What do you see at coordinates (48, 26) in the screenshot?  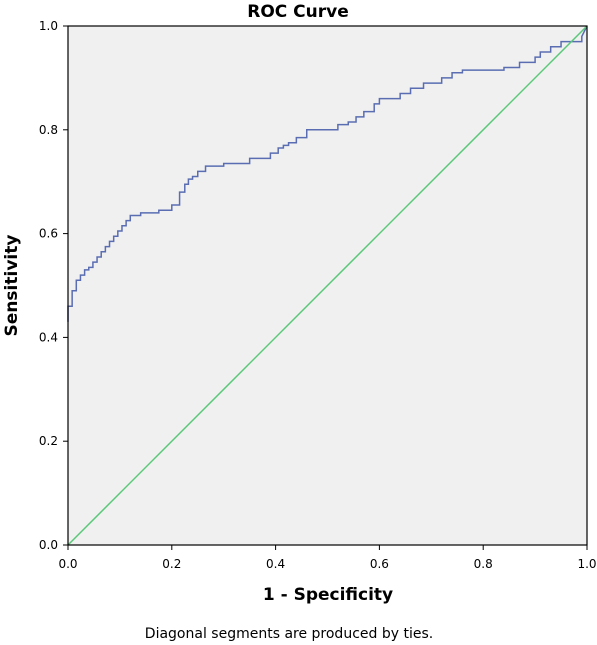 I see `y-tick-label: 1.0` at bounding box center [48, 26].